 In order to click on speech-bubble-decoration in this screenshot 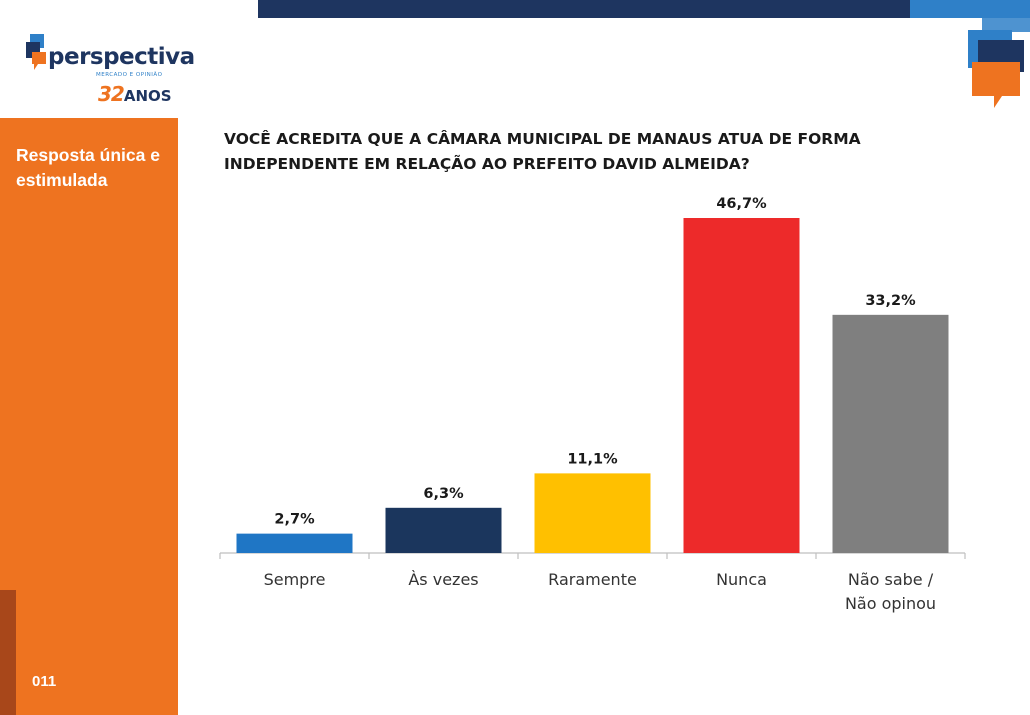, I will do `click(999, 57)`.